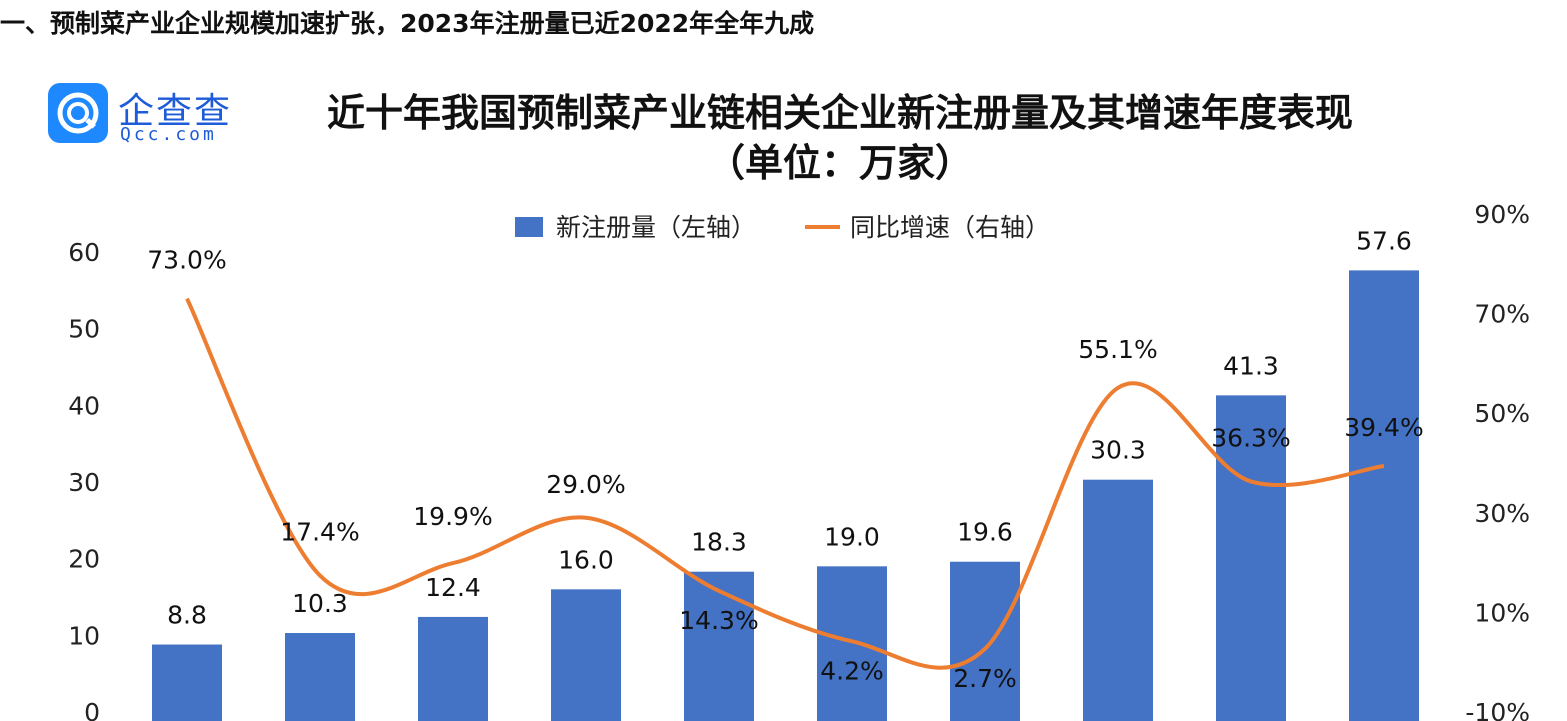  Describe the element at coordinates (529, 227) in the screenshot. I see `legend-swatch-bar` at that location.